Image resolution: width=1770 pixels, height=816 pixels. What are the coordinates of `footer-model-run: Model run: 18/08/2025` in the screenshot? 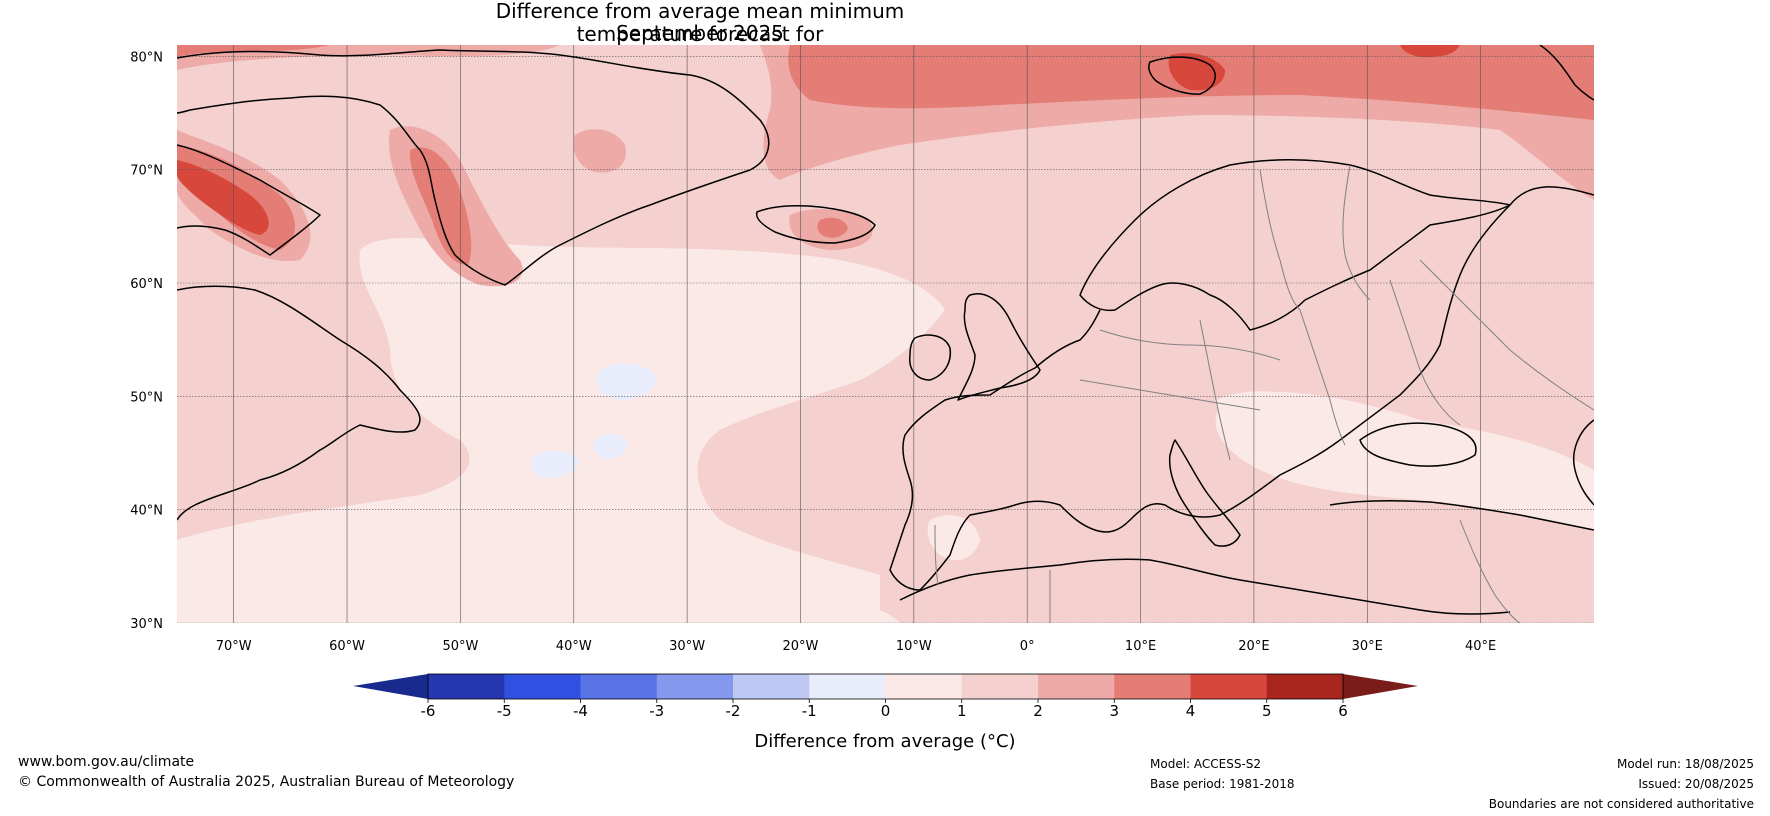 It's located at (1685, 764).